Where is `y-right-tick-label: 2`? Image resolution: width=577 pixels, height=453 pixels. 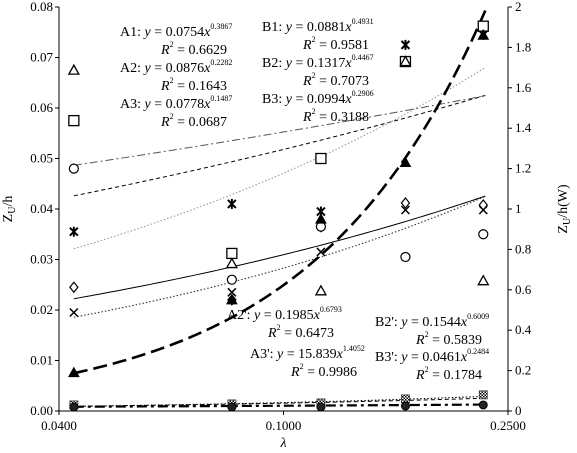
y-right-tick-label: 2 is located at coordinates (518, 7).